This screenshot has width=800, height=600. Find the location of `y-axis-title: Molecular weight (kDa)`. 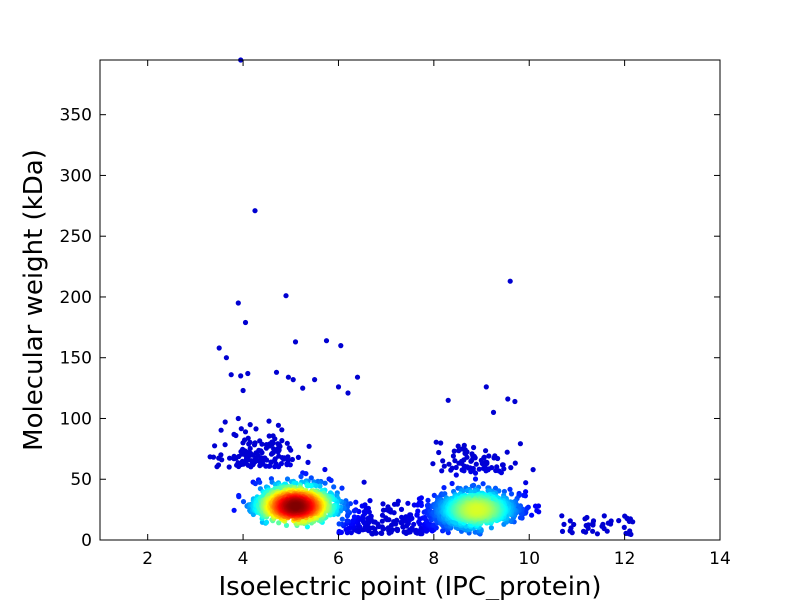

y-axis-title: Molecular weight (kDa) is located at coordinates (34, 300).